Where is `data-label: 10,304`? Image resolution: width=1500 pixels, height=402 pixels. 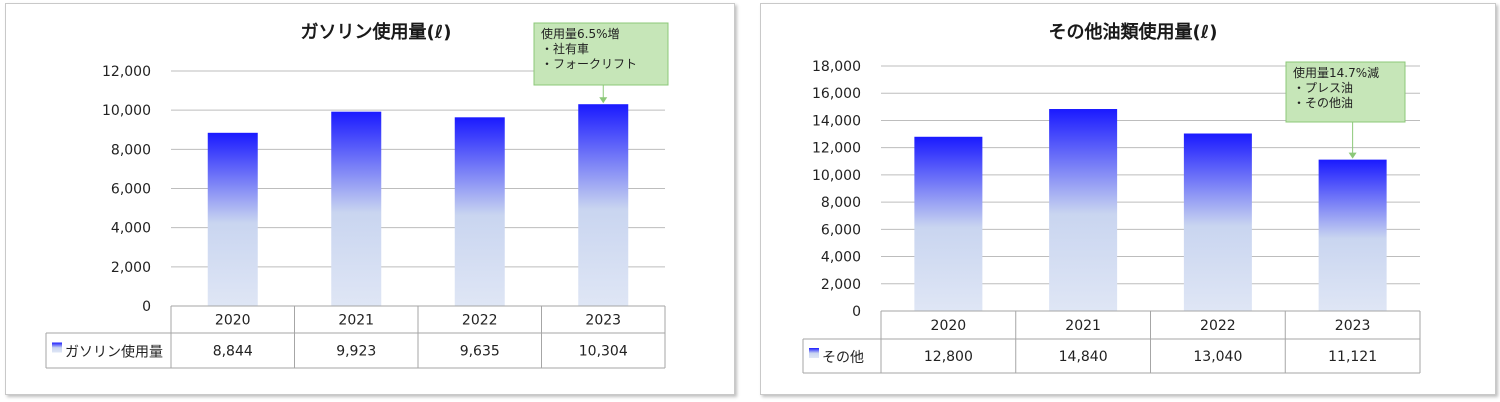
data-label: 10,304 is located at coordinates (603, 352).